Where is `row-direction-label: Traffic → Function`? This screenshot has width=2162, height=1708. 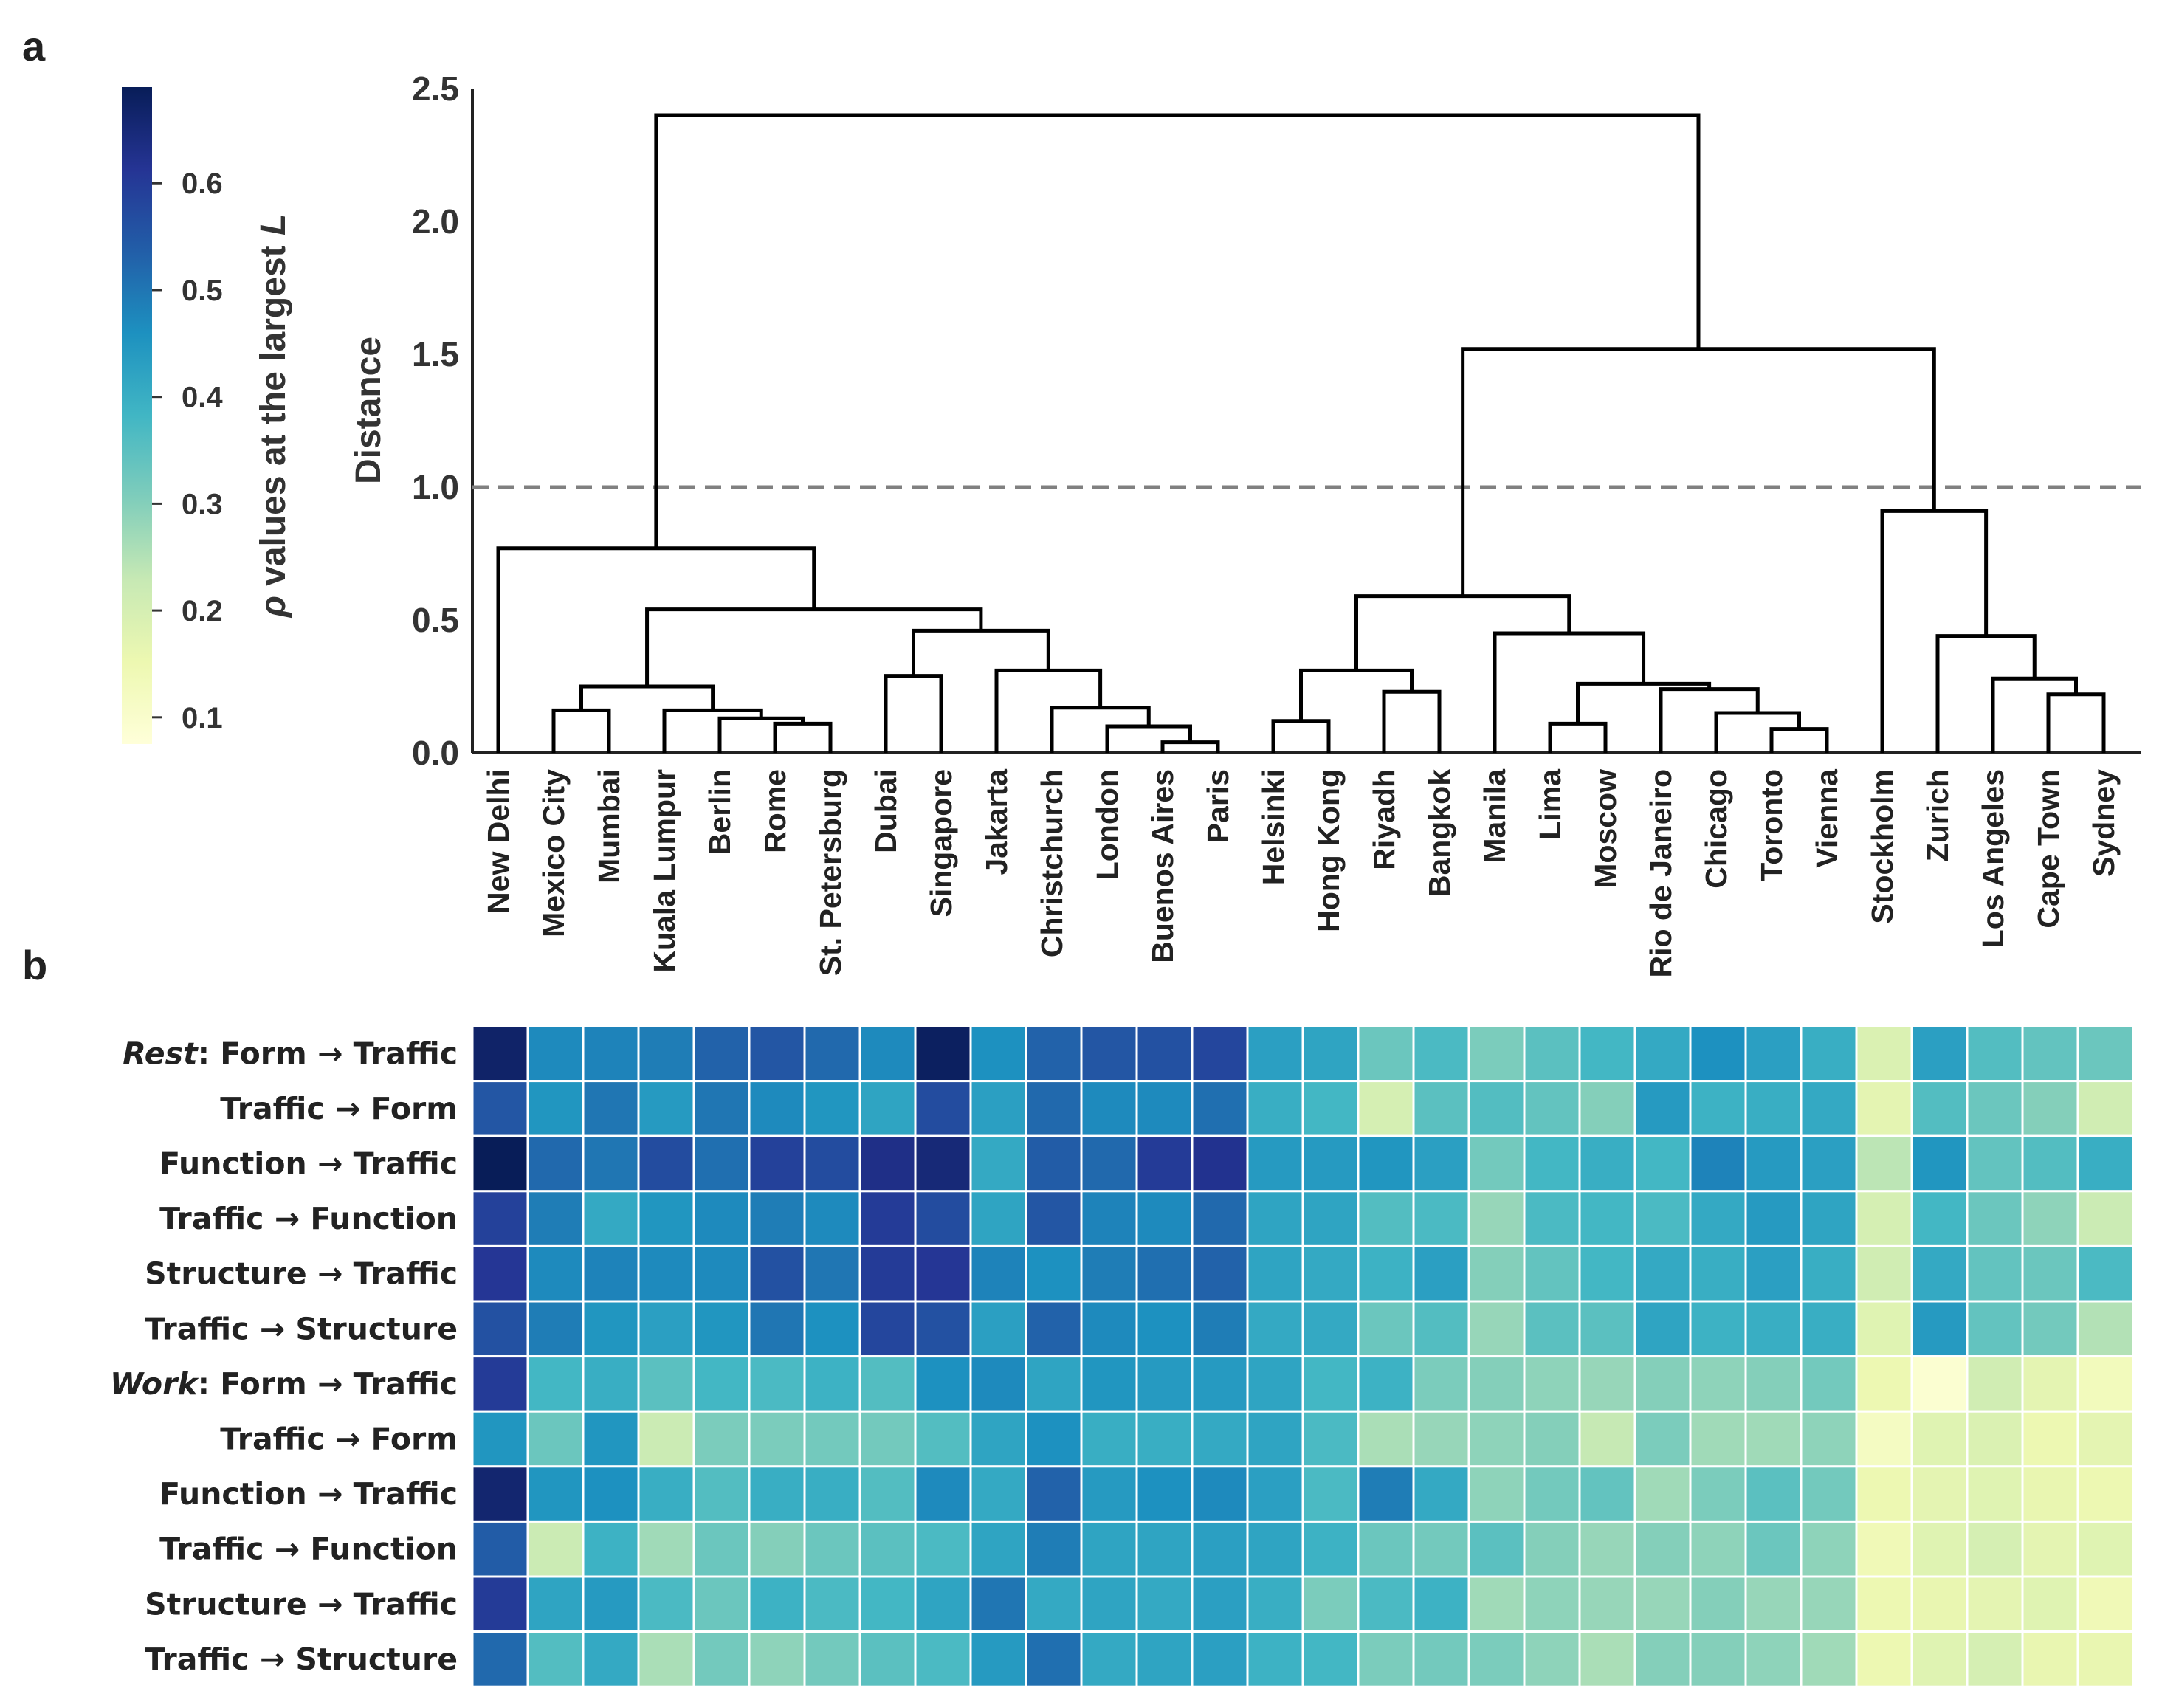 row-direction-label: Traffic → Function is located at coordinates (308, 1549).